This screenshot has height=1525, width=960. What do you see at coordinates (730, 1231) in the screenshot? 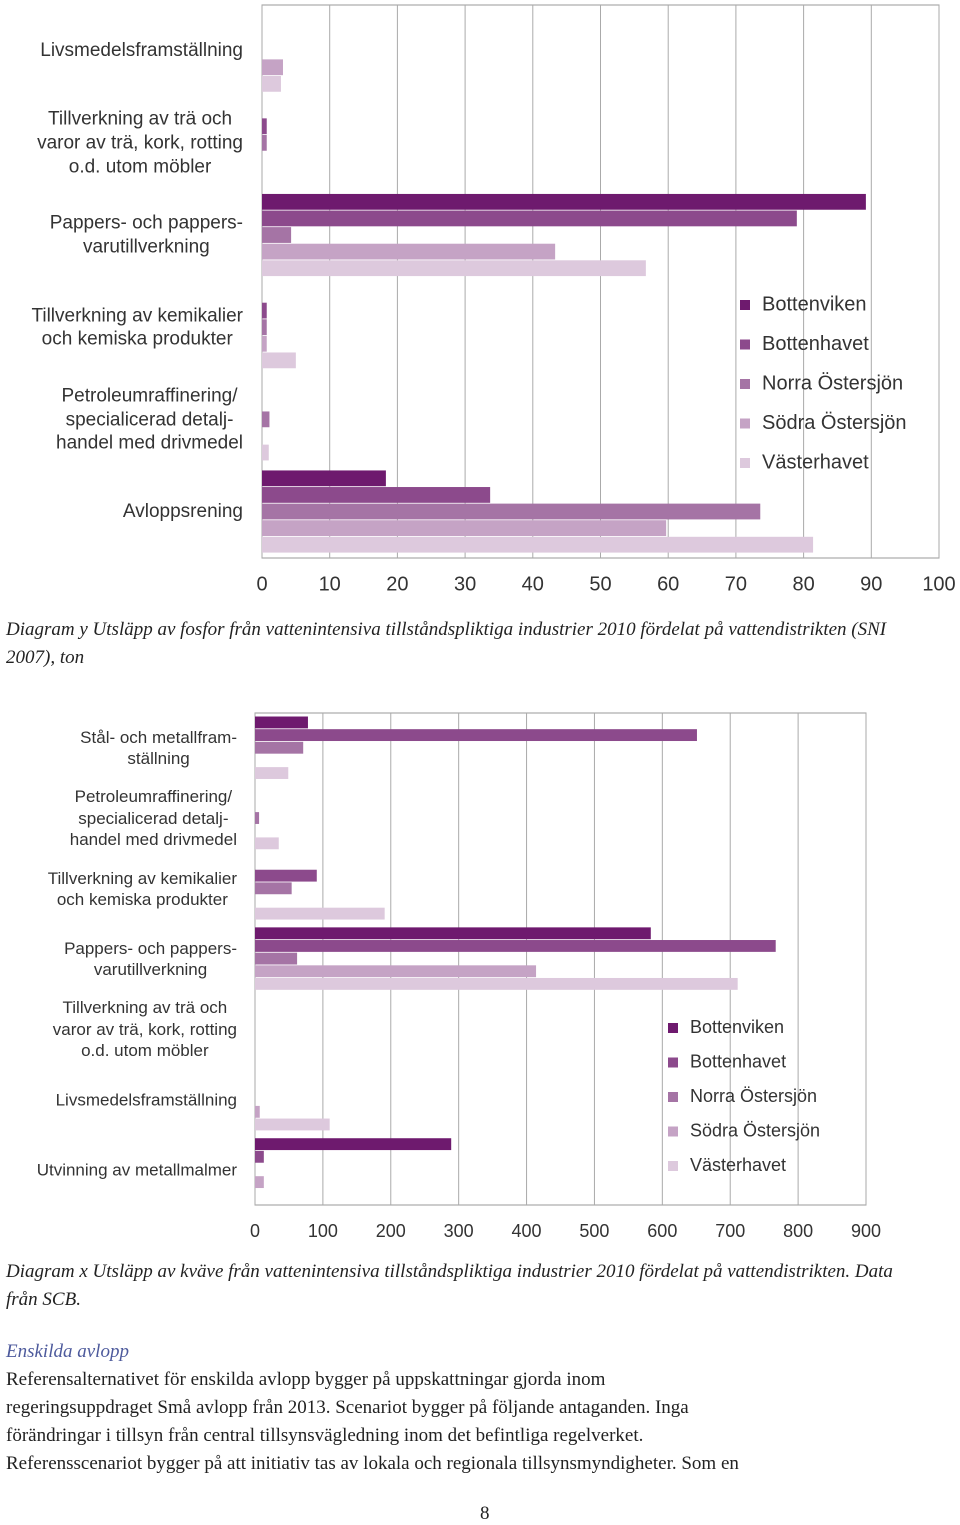
I see `x-tick-label: 700` at bounding box center [730, 1231].